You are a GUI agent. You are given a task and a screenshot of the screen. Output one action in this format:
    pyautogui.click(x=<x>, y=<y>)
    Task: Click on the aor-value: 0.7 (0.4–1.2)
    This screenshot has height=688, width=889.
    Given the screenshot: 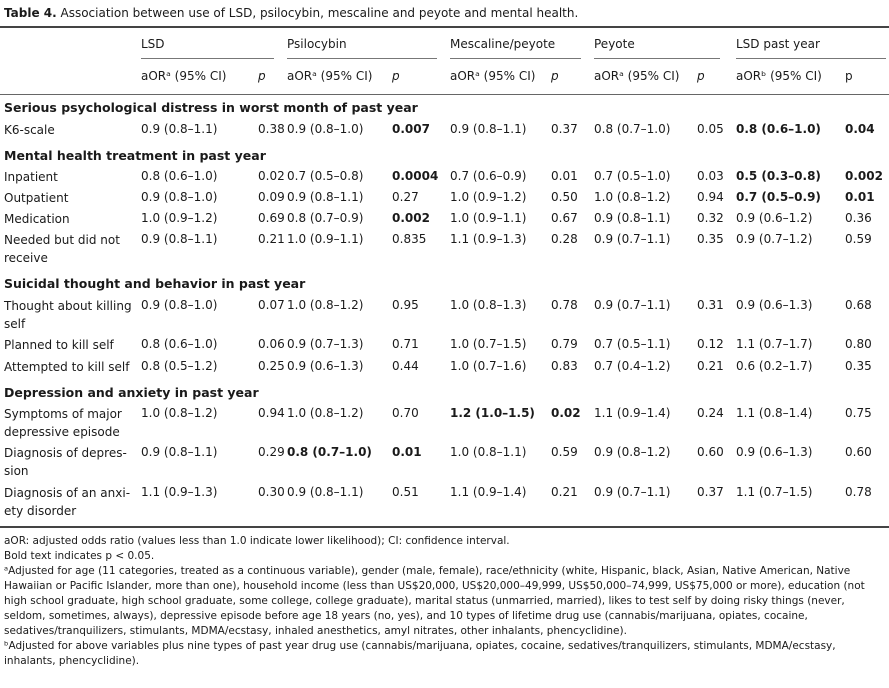 What is the action you would take?
    pyautogui.click(x=632, y=366)
    